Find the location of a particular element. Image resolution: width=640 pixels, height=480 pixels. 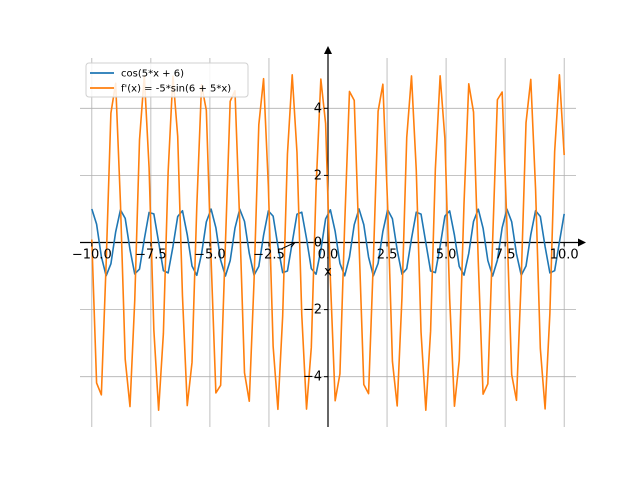

x-tick-label: 2.5 is located at coordinates (387, 255).